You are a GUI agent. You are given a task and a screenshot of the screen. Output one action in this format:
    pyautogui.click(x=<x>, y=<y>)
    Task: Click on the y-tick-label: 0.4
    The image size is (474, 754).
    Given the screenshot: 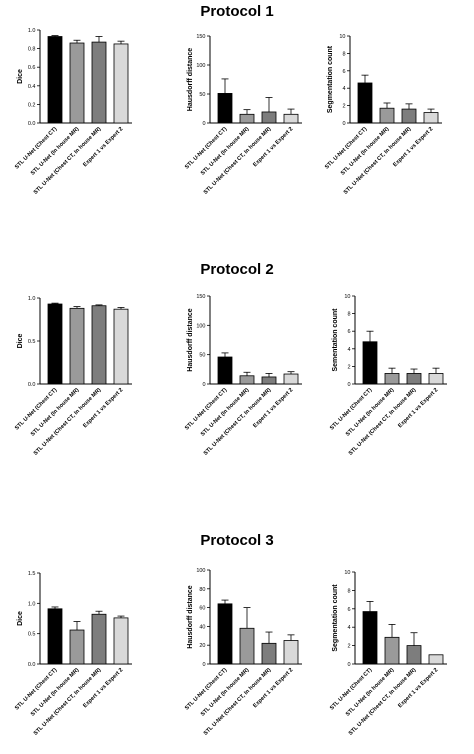 What is the action you would take?
    pyautogui.click(x=32, y=87)
    